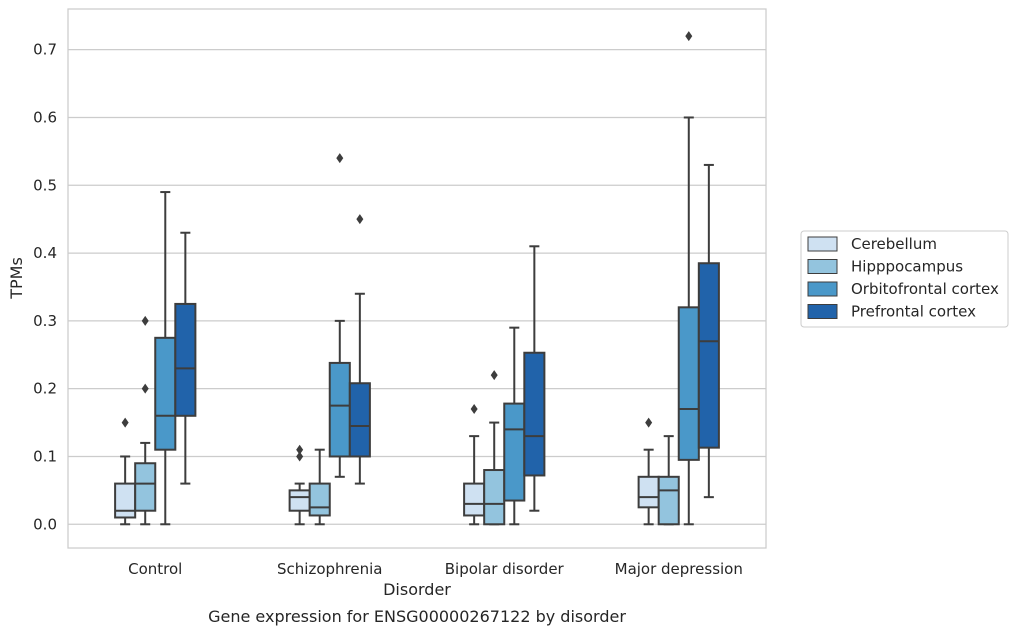  I want to click on x-axis-label: Disorder, so click(417, 589).